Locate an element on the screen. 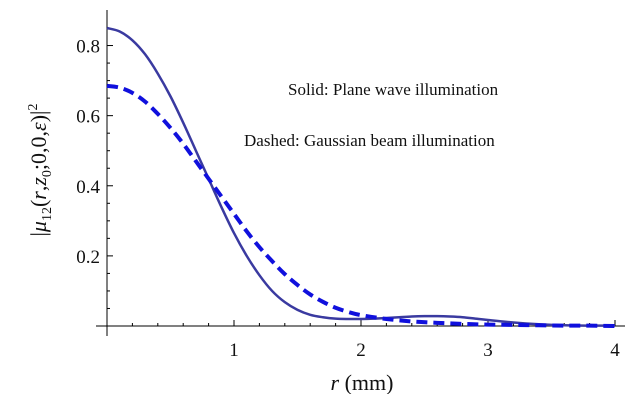  x-tick-label: 1 is located at coordinates (234, 350).